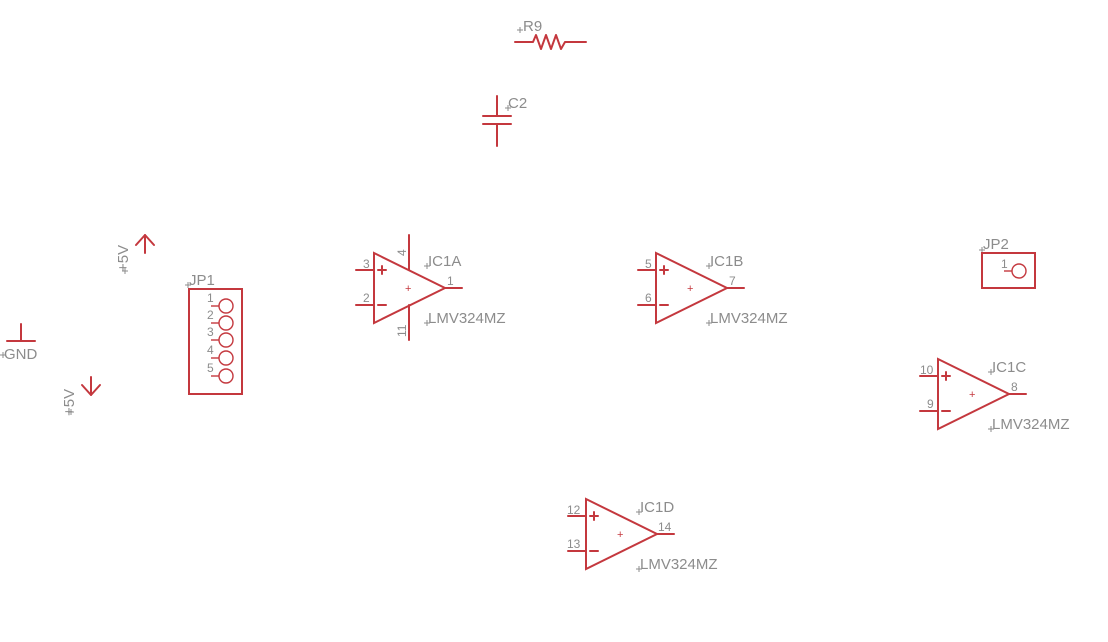  Describe the element at coordinates (19, 343) in the screenshot. I see `ground-symbol: GND` at that location.